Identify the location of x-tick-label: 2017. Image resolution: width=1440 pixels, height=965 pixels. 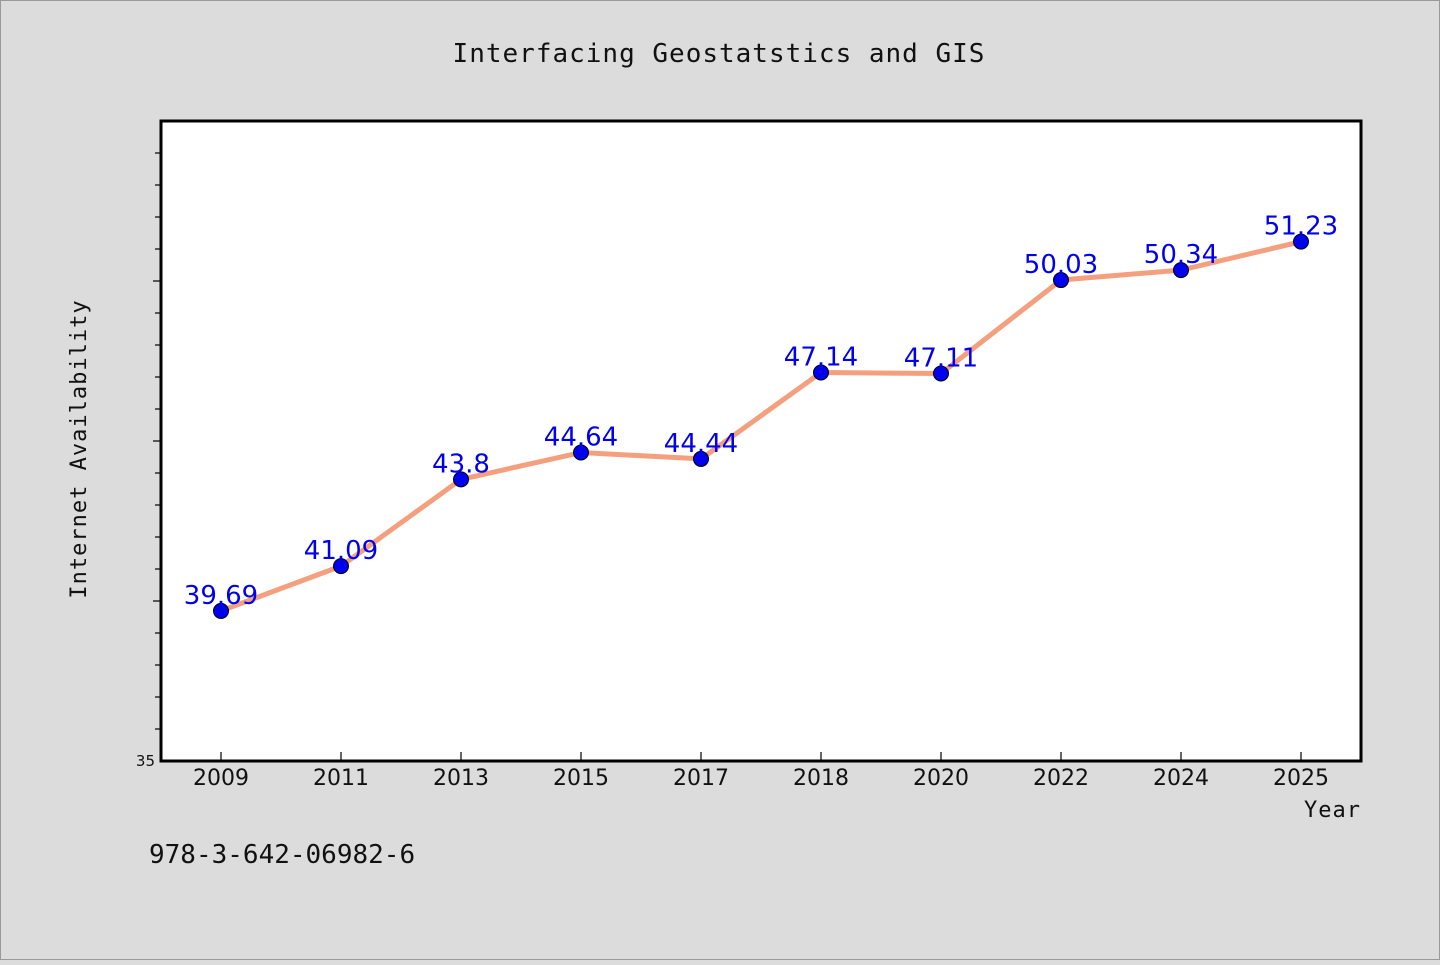
(701, 778).